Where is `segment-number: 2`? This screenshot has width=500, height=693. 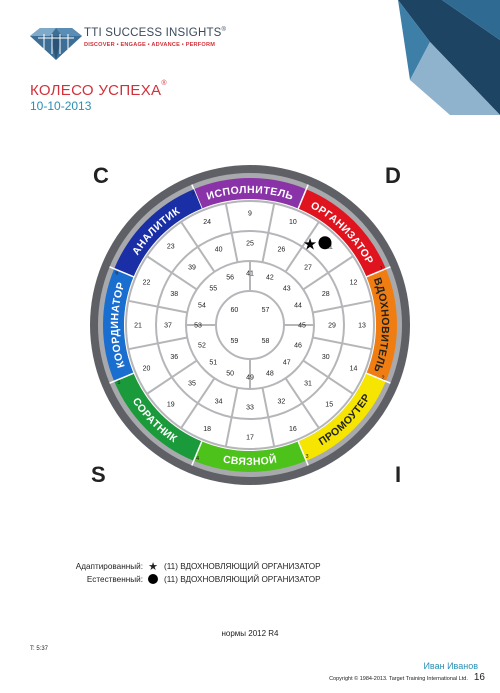 segment-number: 2 is located at coordinates (383, 378).